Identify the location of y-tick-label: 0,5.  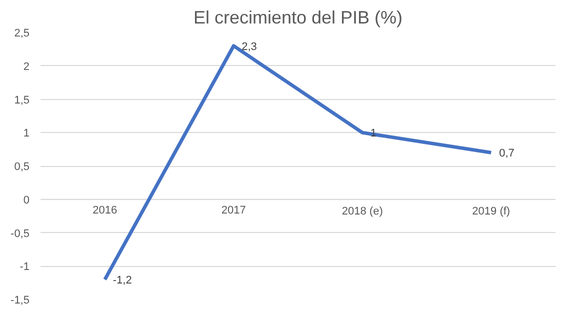
(22, 167).